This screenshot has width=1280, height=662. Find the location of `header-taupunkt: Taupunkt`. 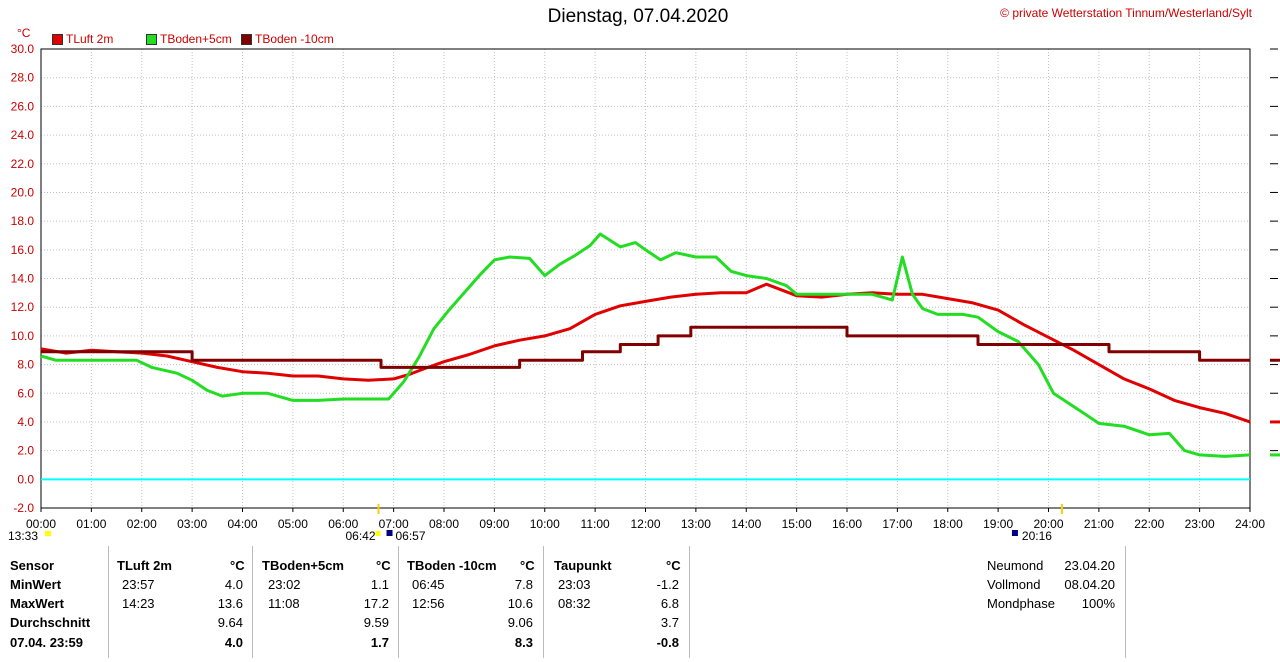

header-taupunkt: Taupunkt is located at coordinates (583, 565).